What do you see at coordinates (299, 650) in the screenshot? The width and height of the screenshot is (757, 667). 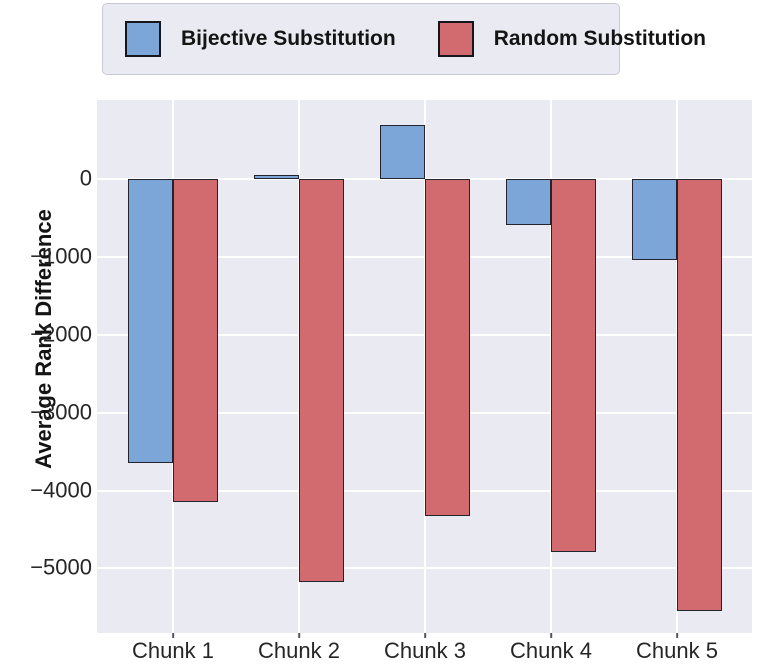 I see `x-tick-label: Chunk 2` at bounding box center [299, 650].